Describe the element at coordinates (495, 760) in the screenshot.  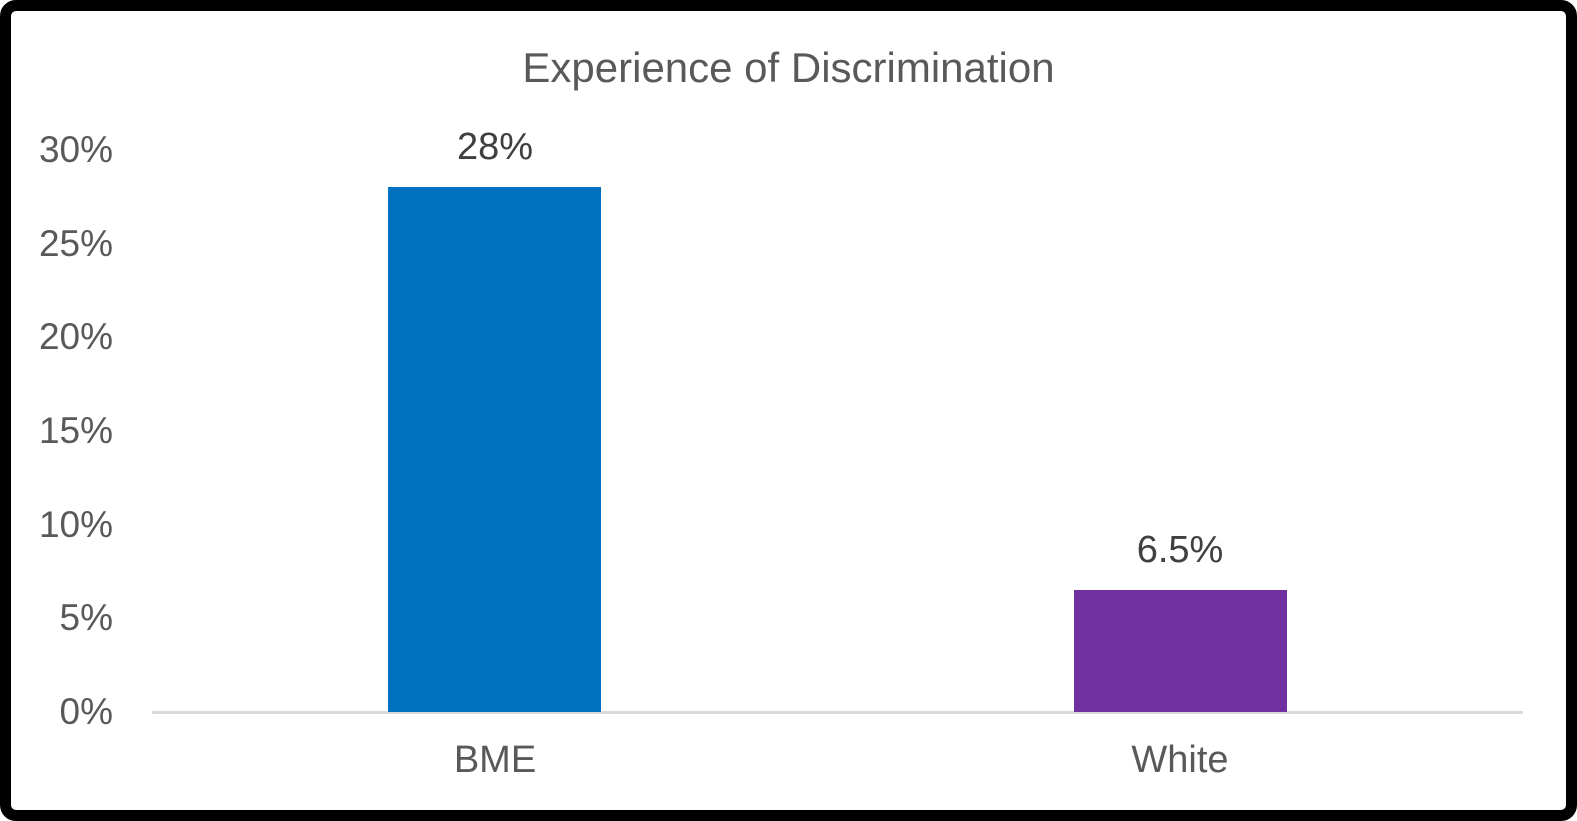
I see `category-label: BME` at that location.